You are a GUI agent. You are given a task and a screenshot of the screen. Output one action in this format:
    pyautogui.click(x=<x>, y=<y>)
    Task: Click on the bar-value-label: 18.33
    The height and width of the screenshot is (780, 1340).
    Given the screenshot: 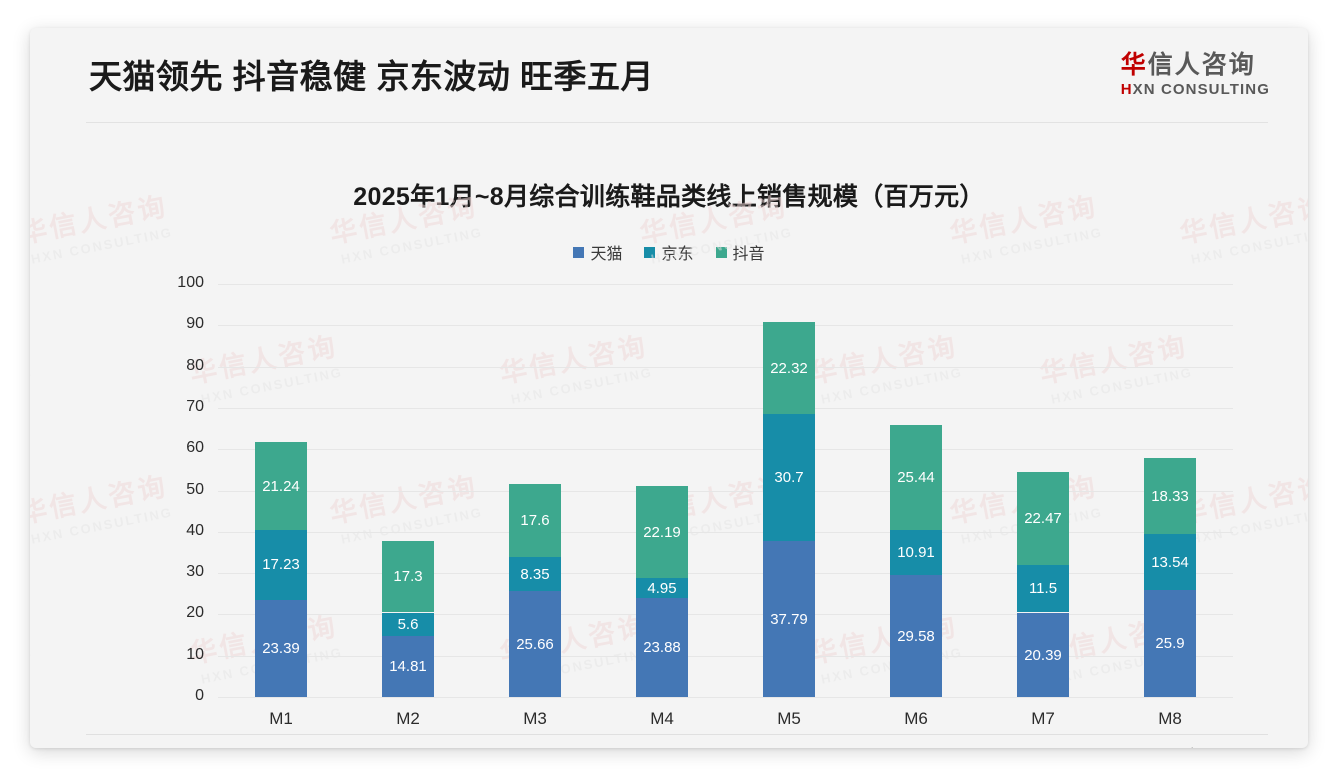 What is the action you would take?
    pyautogui.click(x=1170, y=496)
    